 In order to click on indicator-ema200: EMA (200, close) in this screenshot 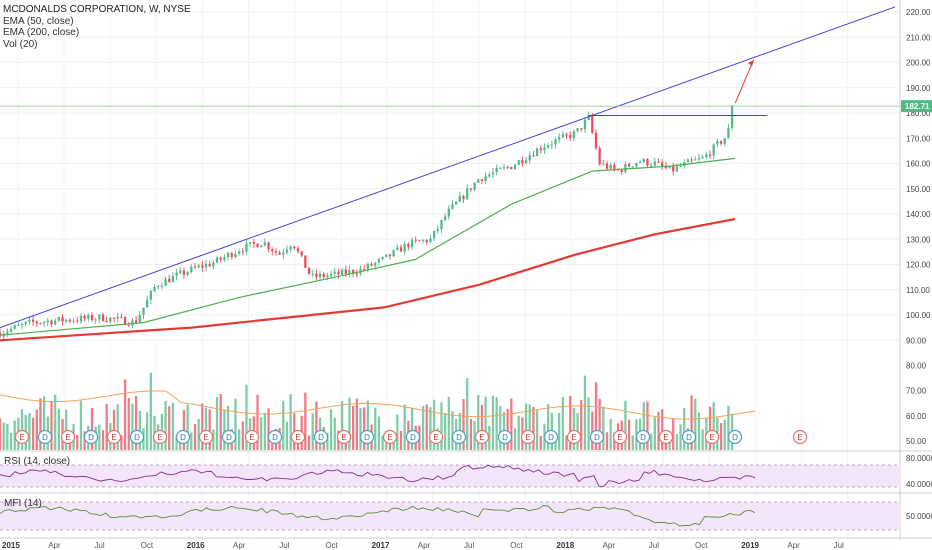, I will do `click(41, 32)`.